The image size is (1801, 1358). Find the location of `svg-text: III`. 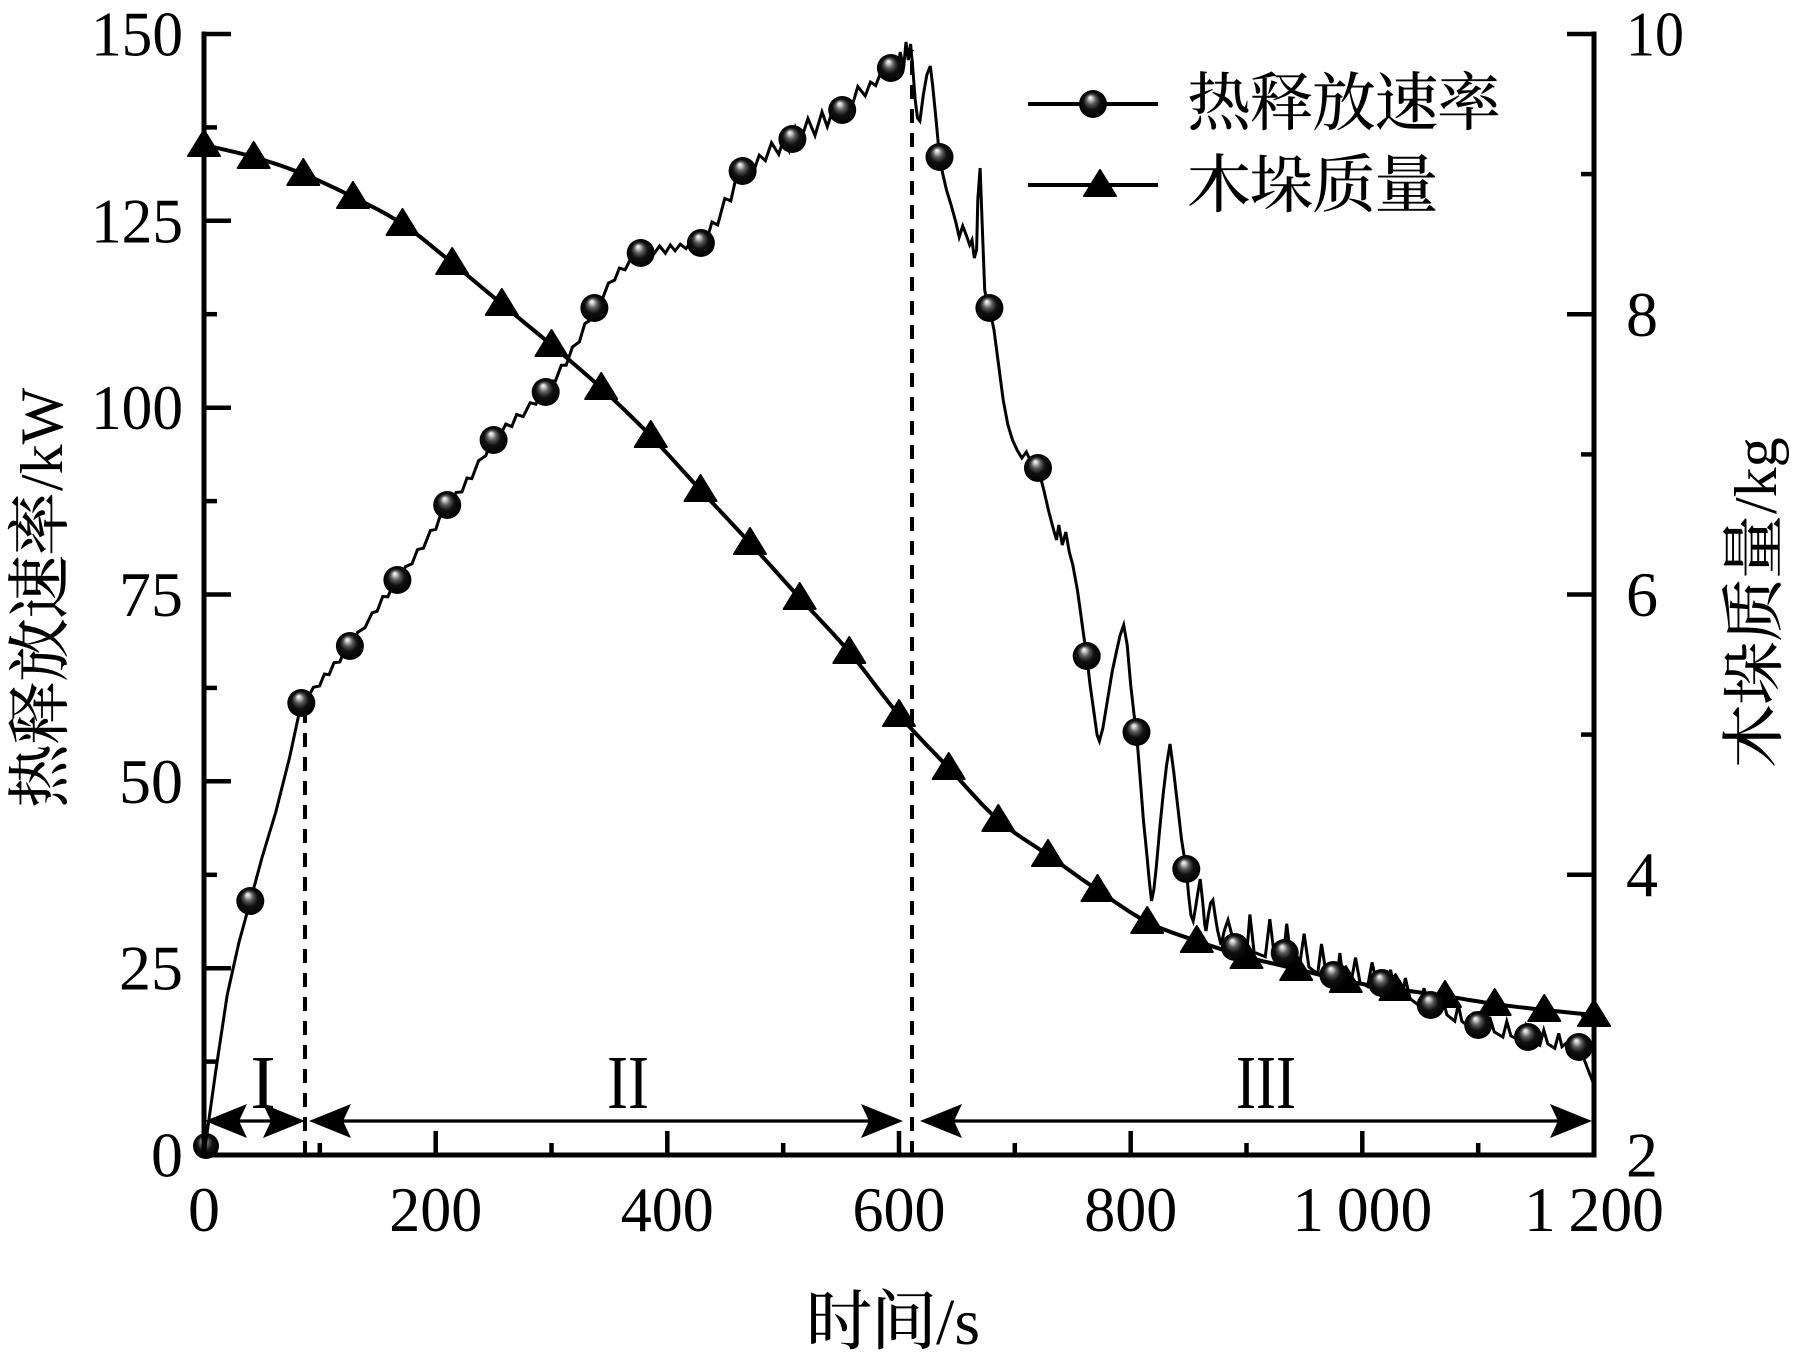

svg-text: III is located at coordinates (1266, 1083).